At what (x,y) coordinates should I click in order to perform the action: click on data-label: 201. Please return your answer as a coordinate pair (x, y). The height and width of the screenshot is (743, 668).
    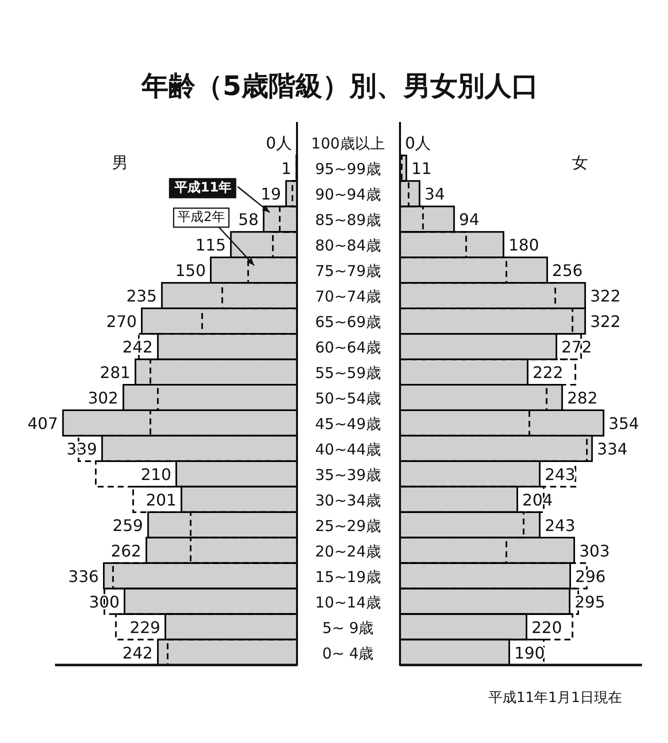
    Looking at the image, I should click on (161, 500).